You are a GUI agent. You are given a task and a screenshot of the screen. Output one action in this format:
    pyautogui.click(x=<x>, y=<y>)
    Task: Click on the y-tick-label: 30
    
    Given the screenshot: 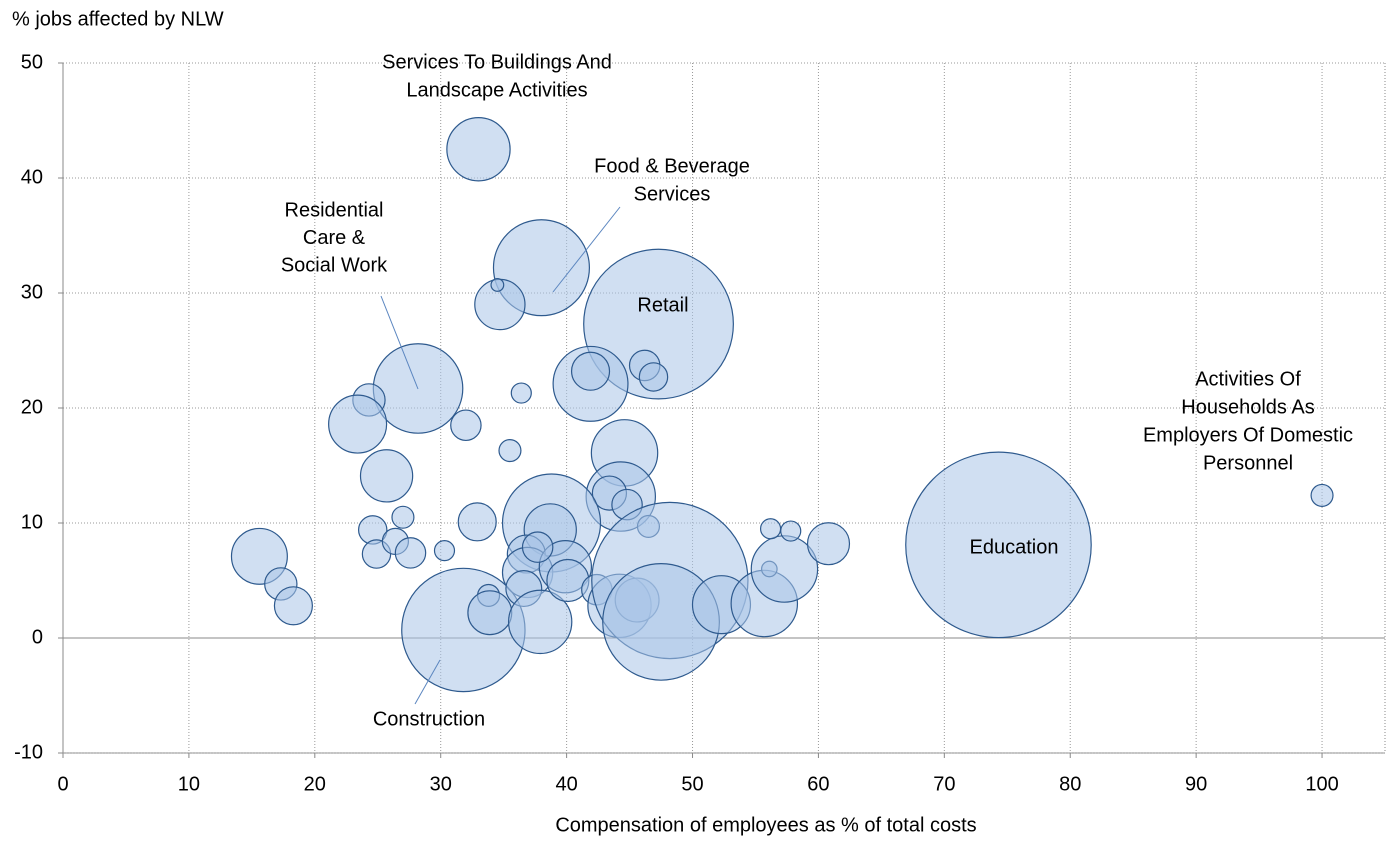 What is the action you would take?
    pyautogui.click(x=32, y=292)
    